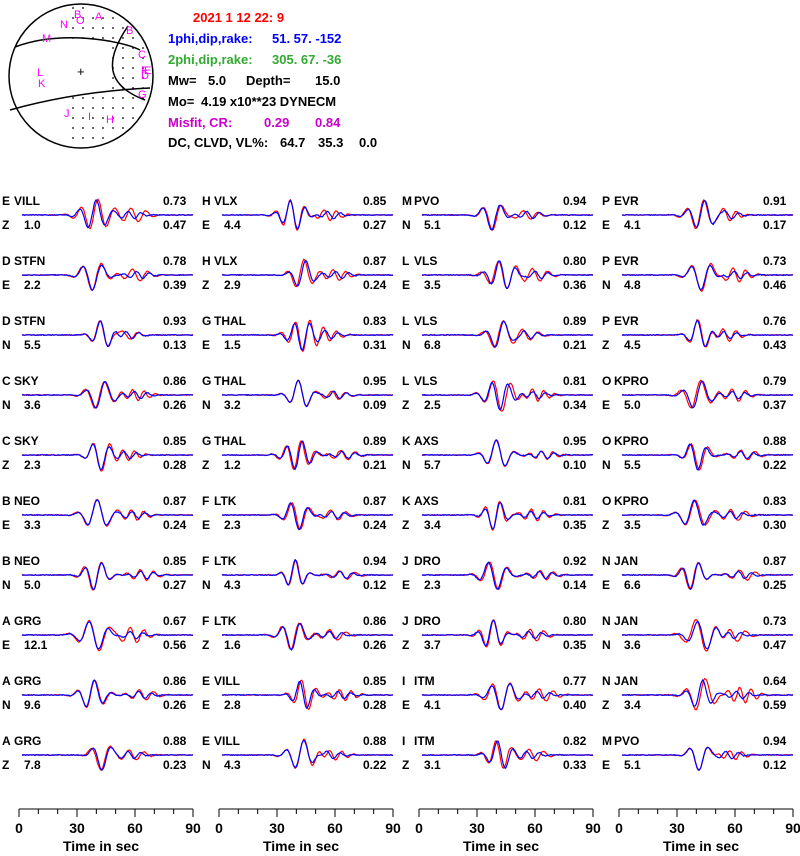 The image size is (800, 856). I want to click on time-shift-value: 5.0, so click(632, 405).